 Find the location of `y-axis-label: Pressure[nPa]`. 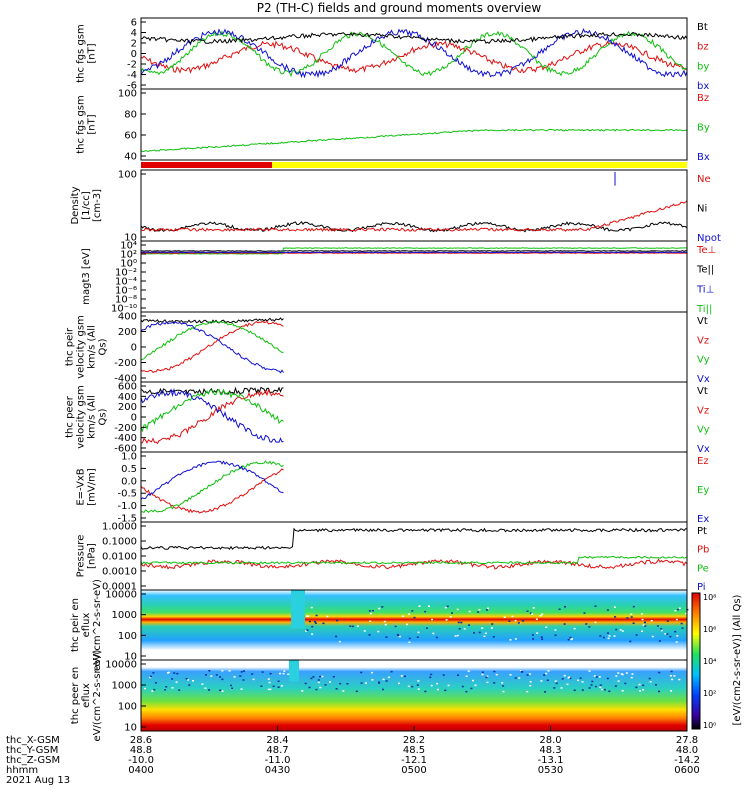

y-axis-label: Pressure[nPa] is located at coordinates (87, 556).